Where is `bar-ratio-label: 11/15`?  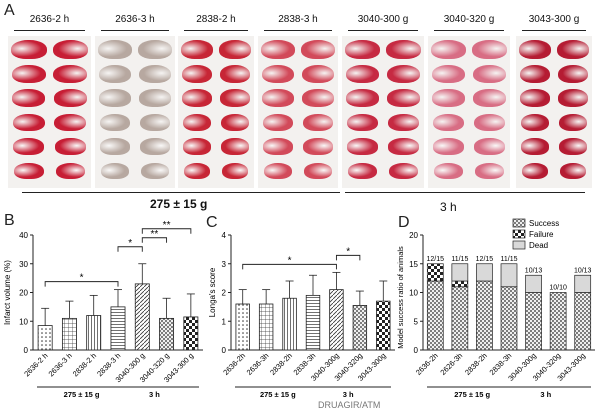 bar-ratio-label: 11/15 is located at coordinates (509, 259).